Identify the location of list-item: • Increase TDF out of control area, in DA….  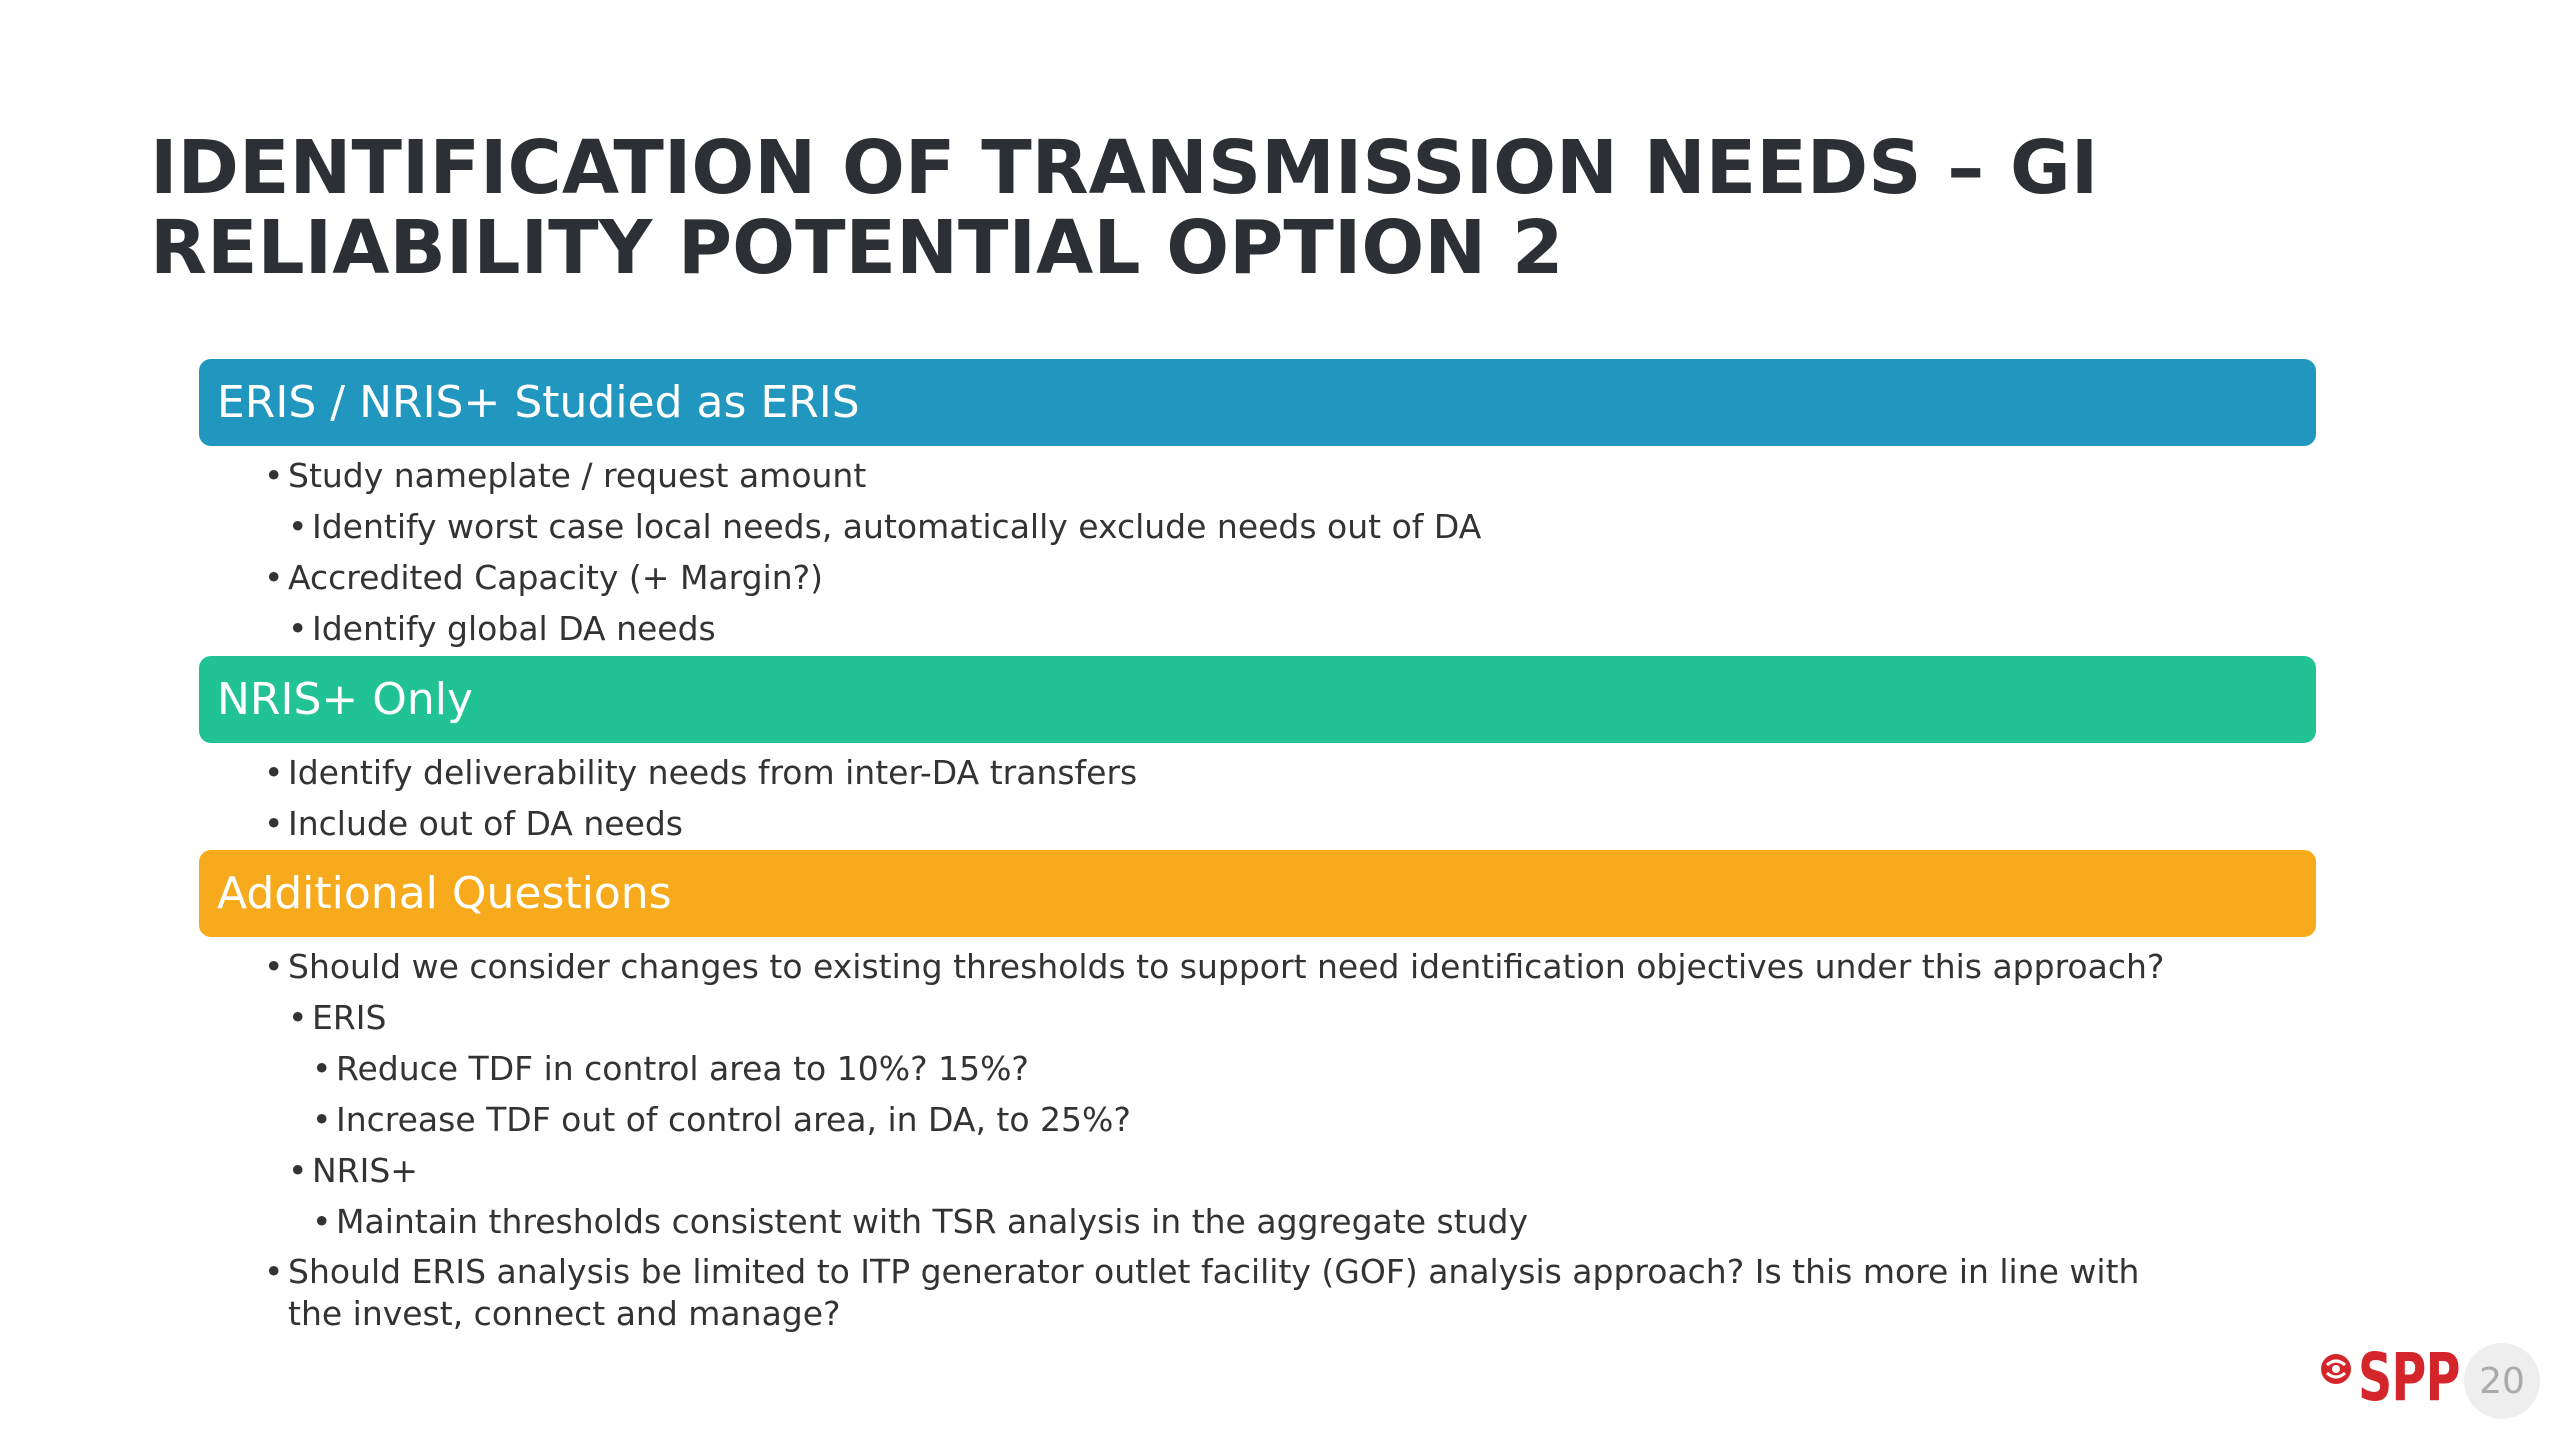
(1280, 1119).